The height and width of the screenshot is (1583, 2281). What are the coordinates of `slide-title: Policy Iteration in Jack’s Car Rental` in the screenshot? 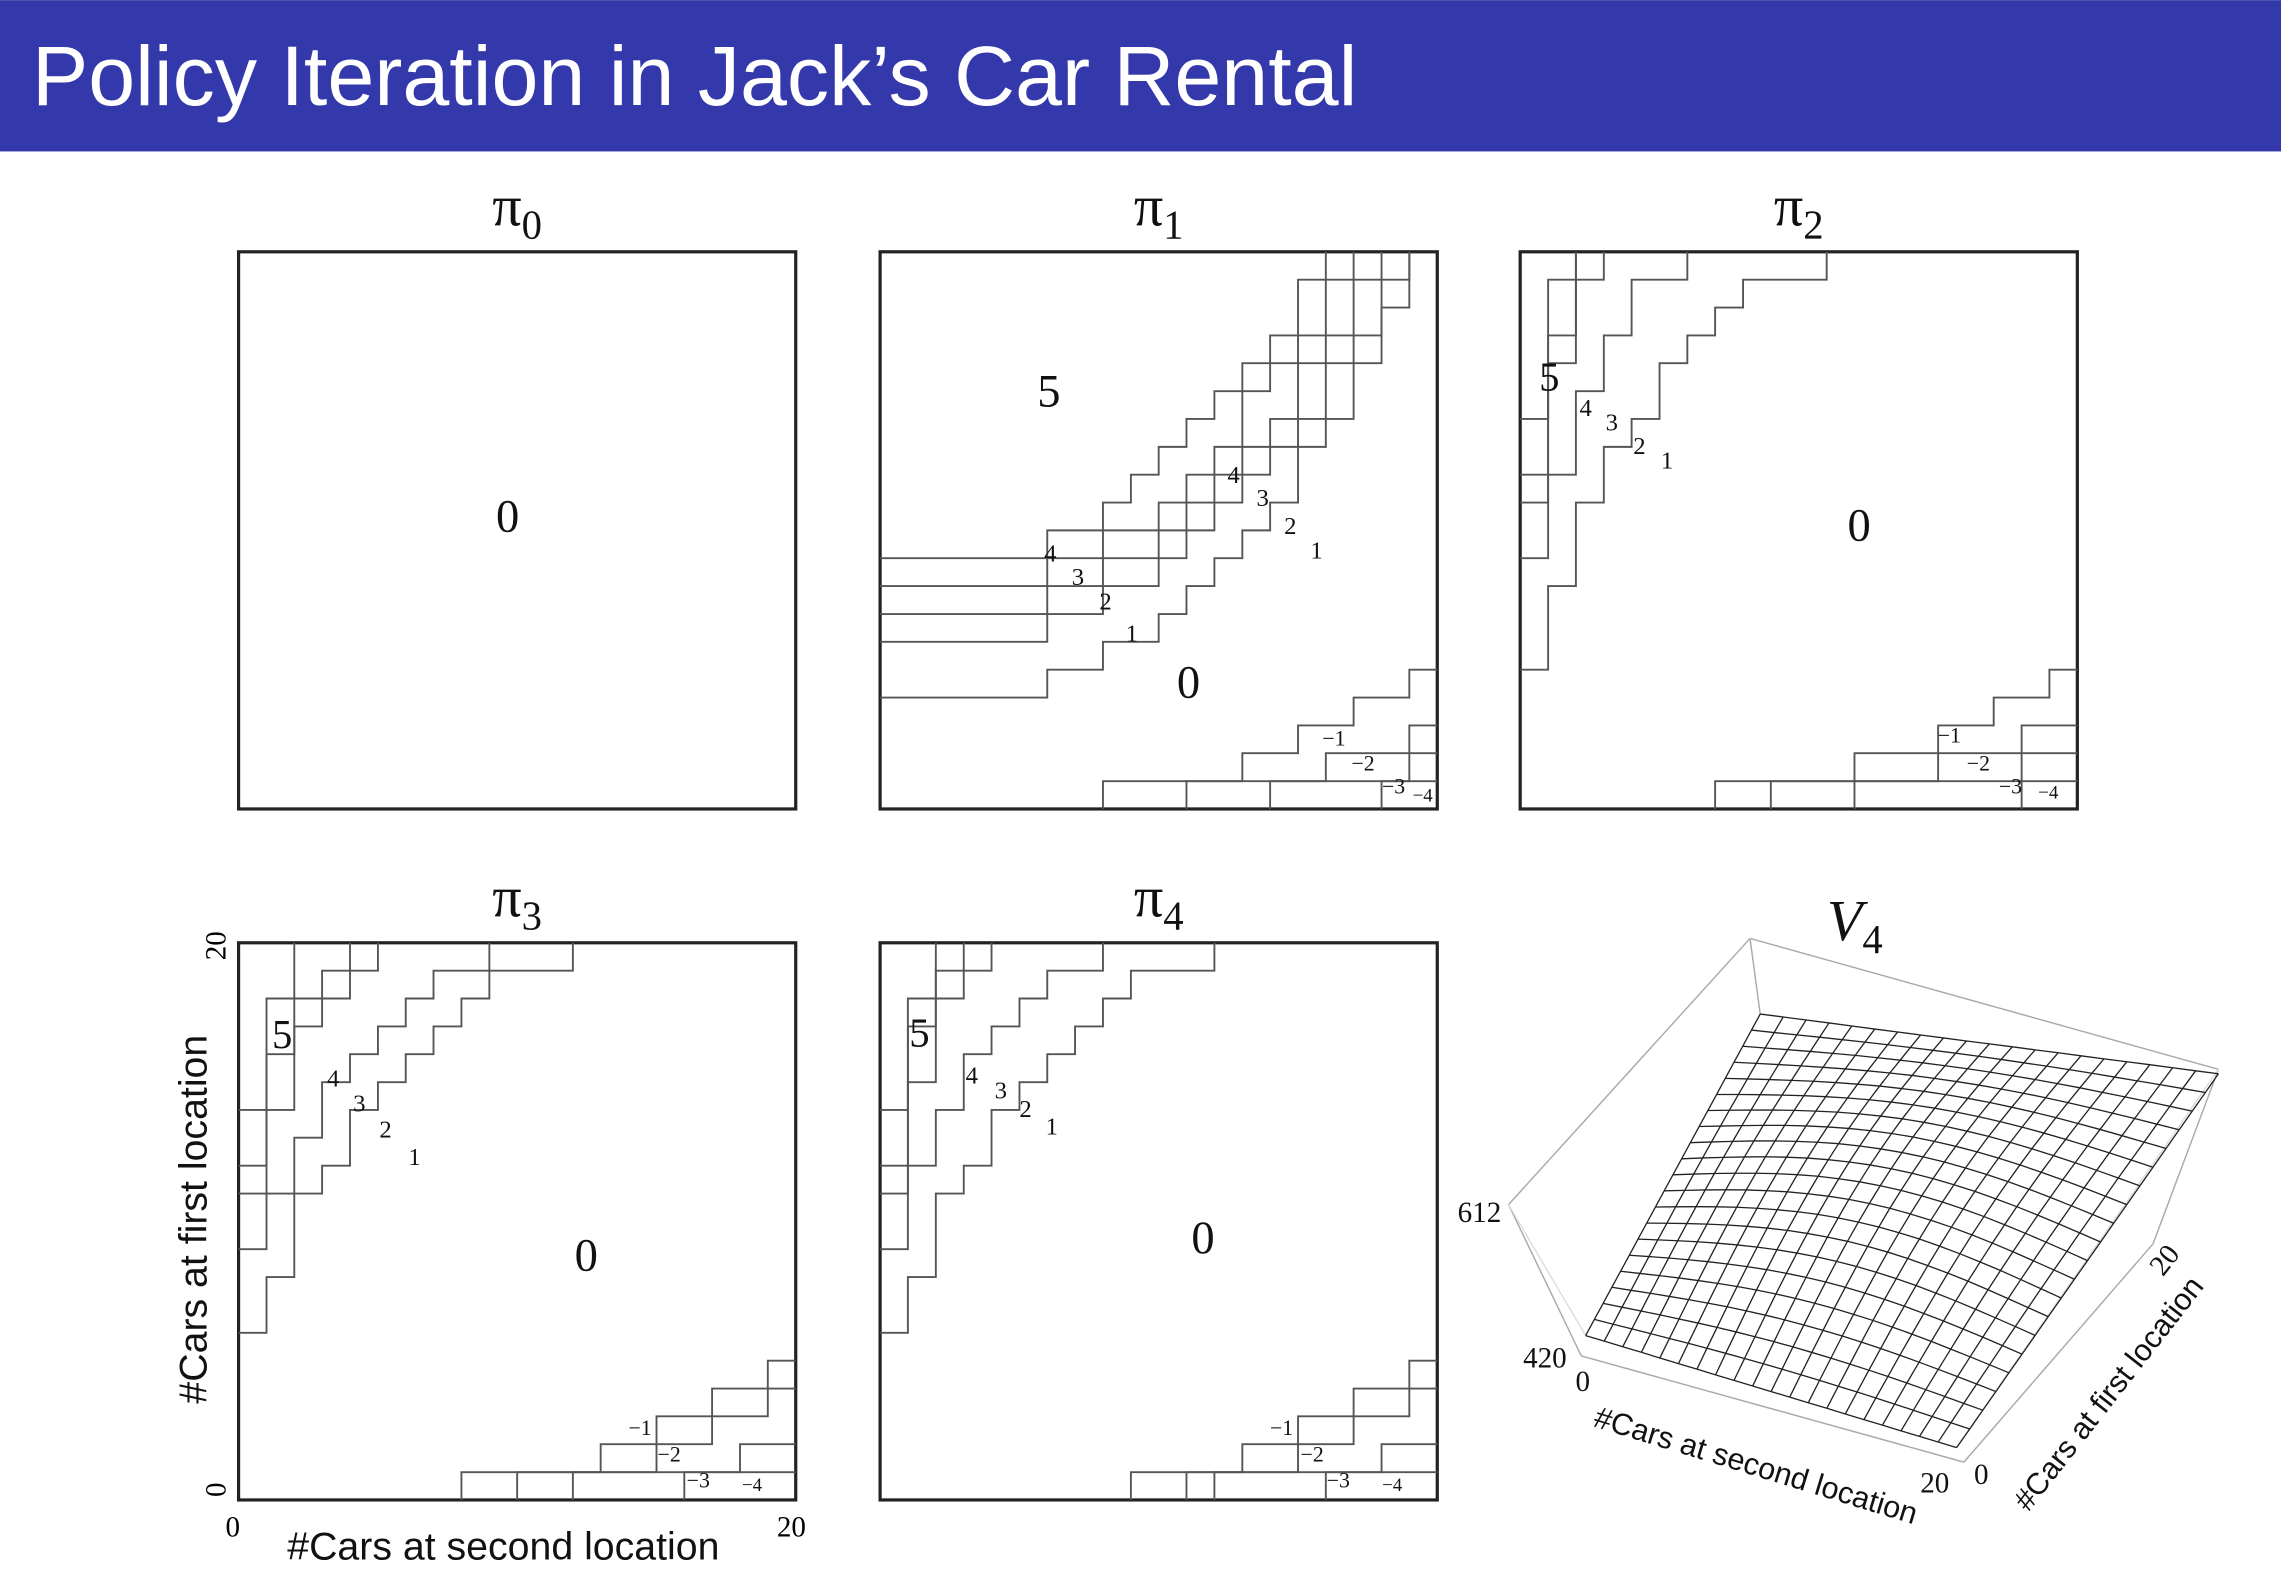 It's located at (694, 76).